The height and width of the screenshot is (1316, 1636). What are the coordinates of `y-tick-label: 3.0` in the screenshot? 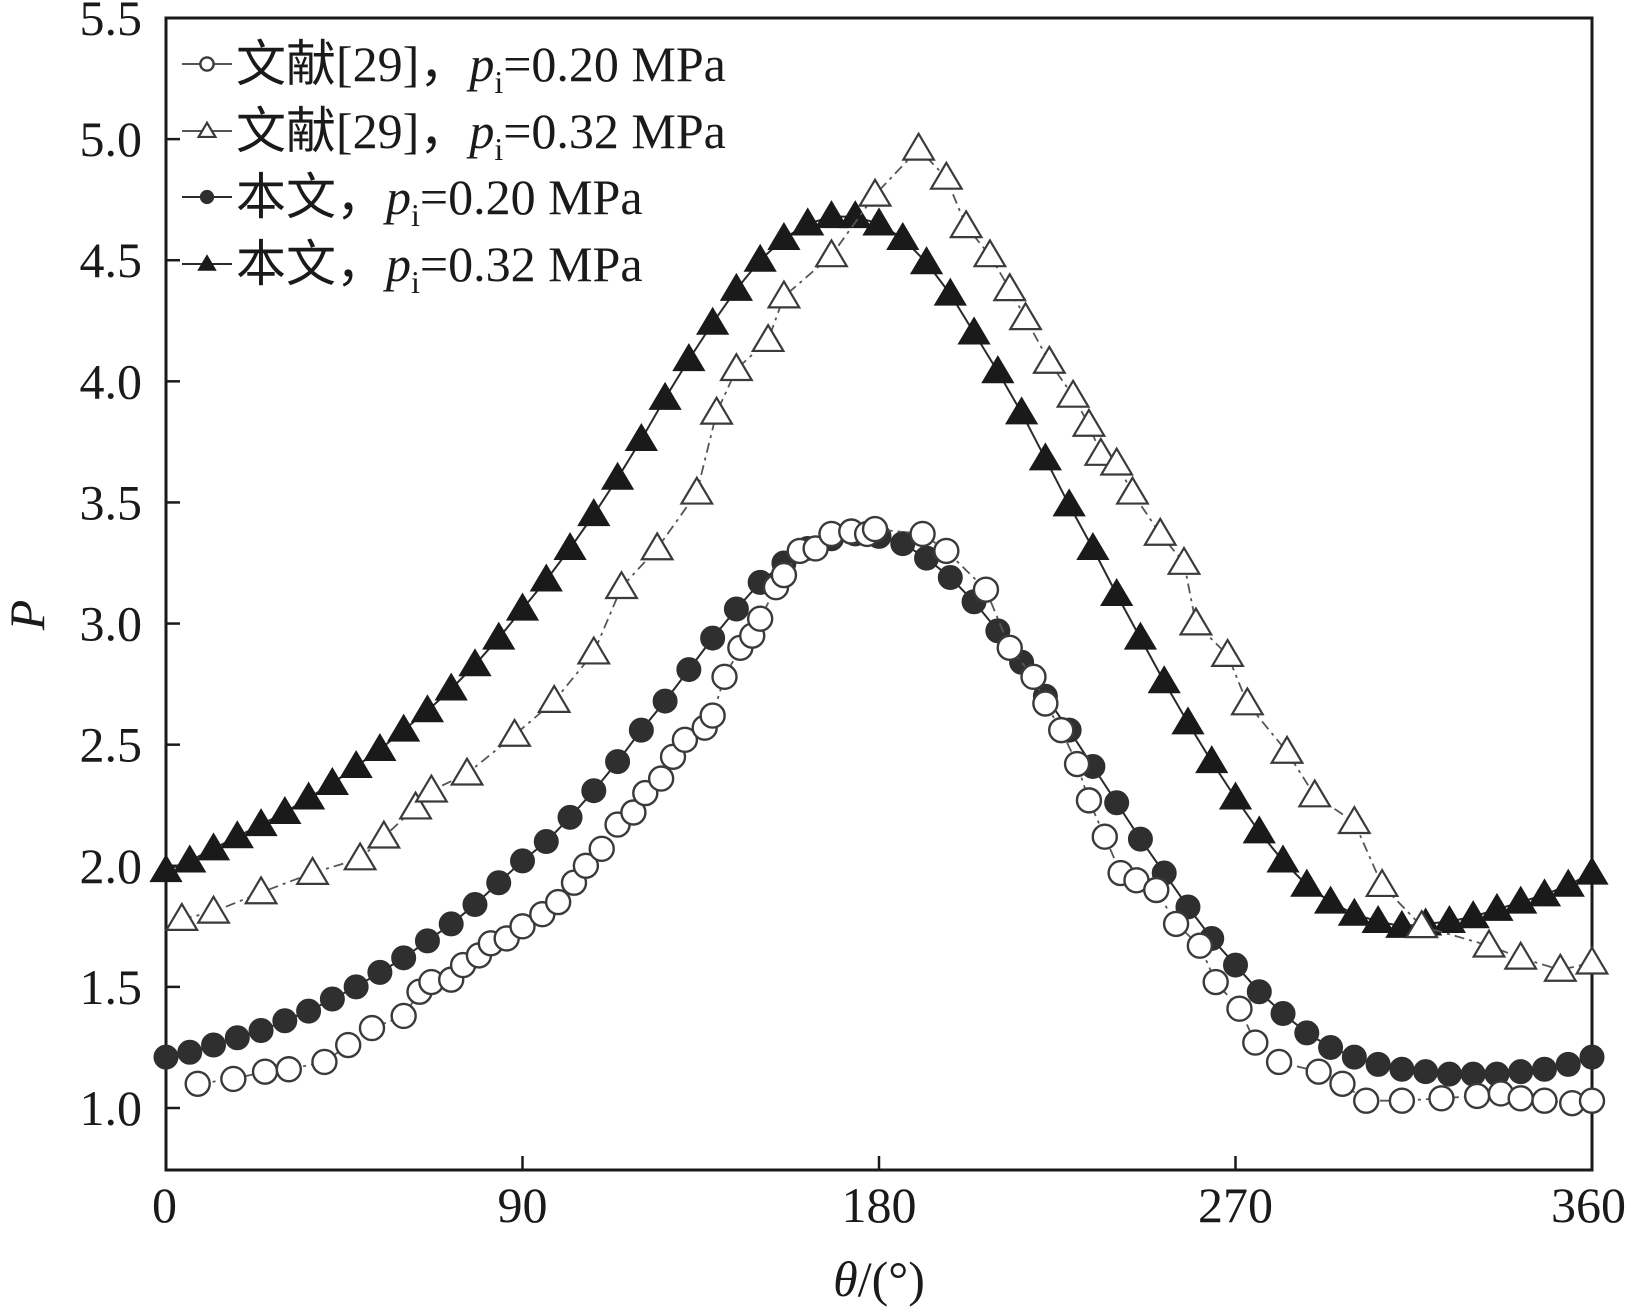 It's located at (111, 624).